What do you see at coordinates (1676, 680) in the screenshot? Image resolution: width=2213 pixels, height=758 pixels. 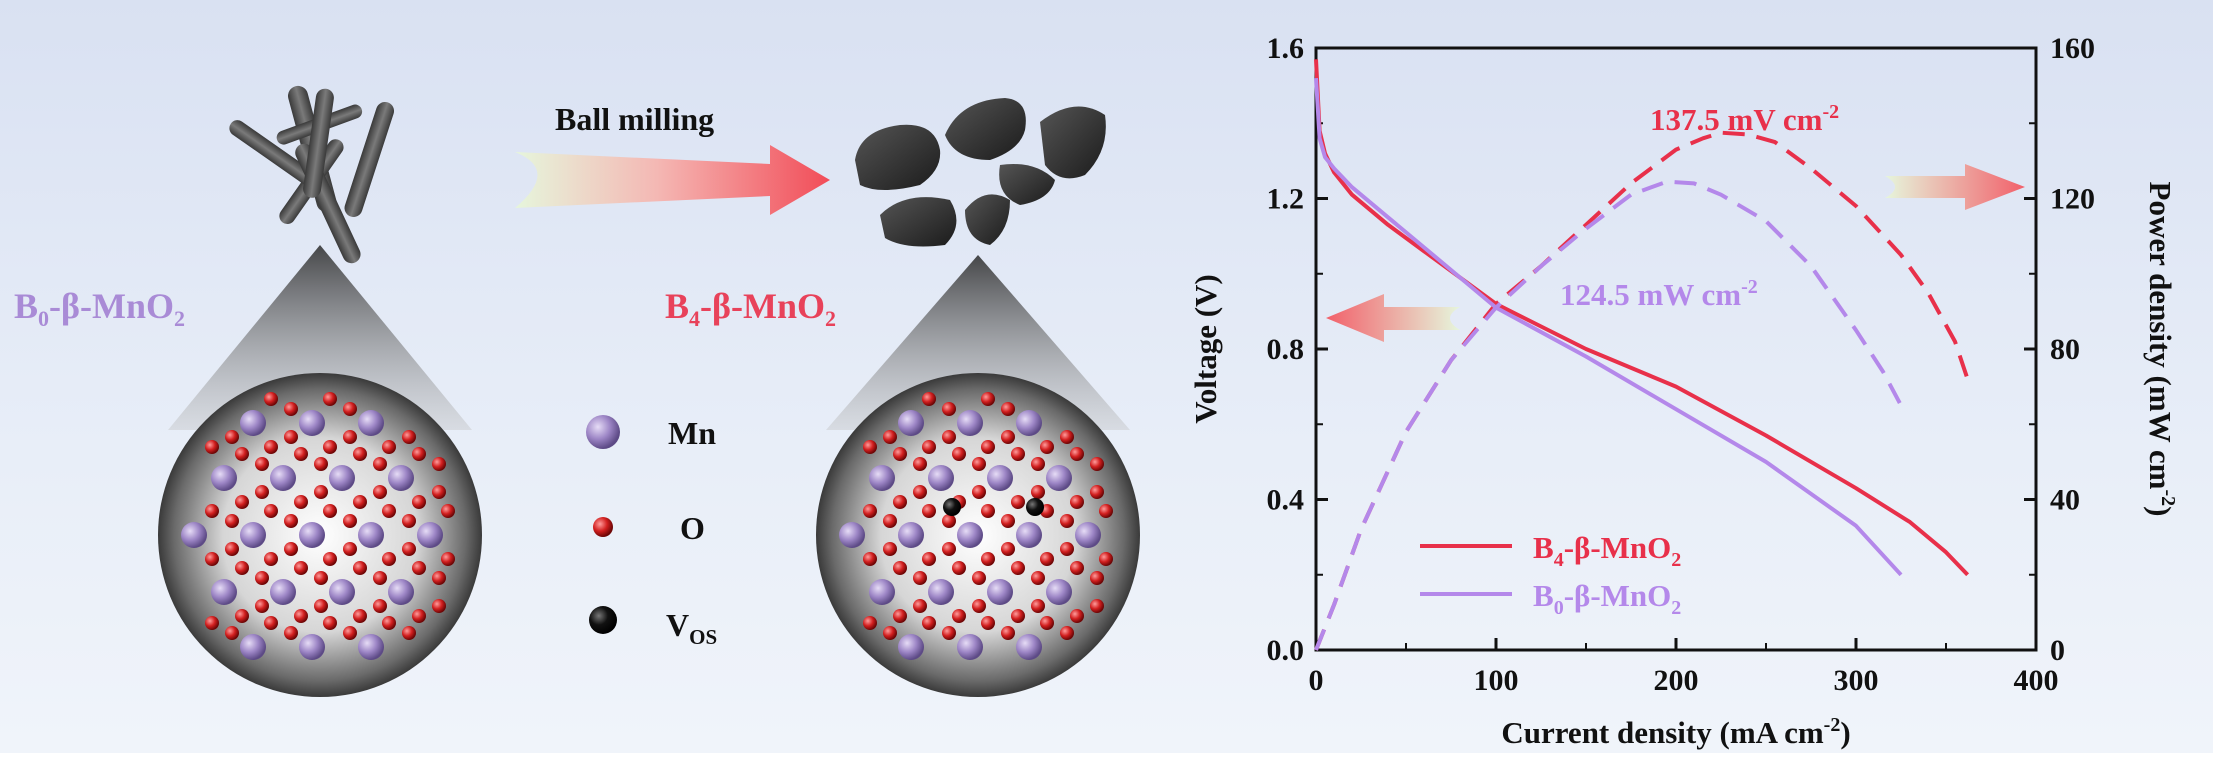 I see `x-tick-label: 200` at bounding box center [1676, 680].